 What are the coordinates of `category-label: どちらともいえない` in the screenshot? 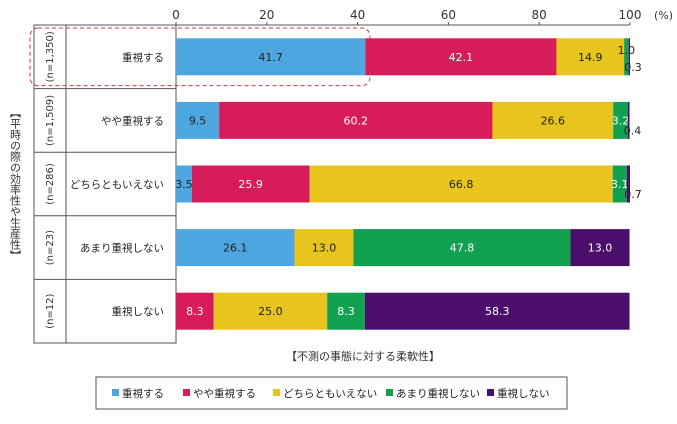 It's located at (117, 185).